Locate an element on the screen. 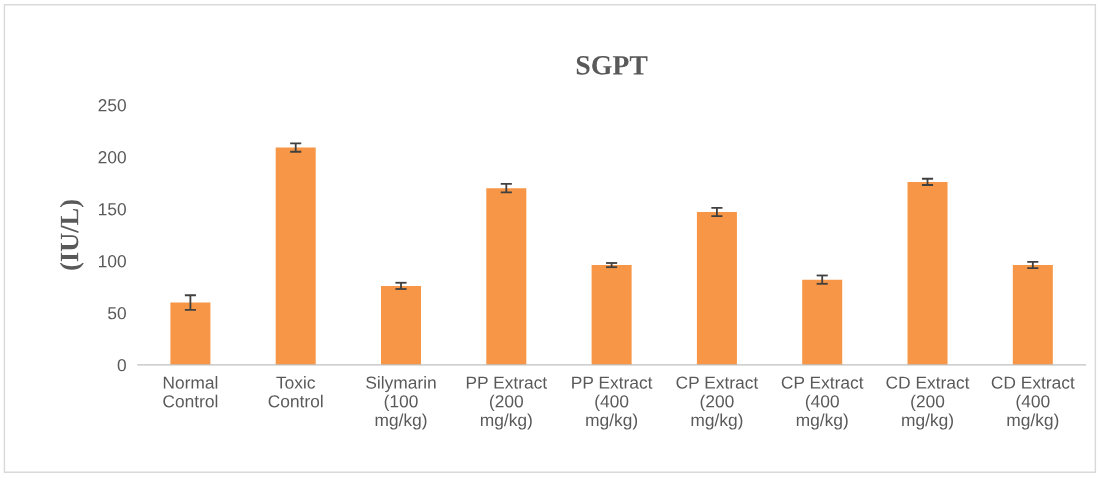  x-tick-label: CP Extract (400 mg/kg) is located at coordinates (822, 403).